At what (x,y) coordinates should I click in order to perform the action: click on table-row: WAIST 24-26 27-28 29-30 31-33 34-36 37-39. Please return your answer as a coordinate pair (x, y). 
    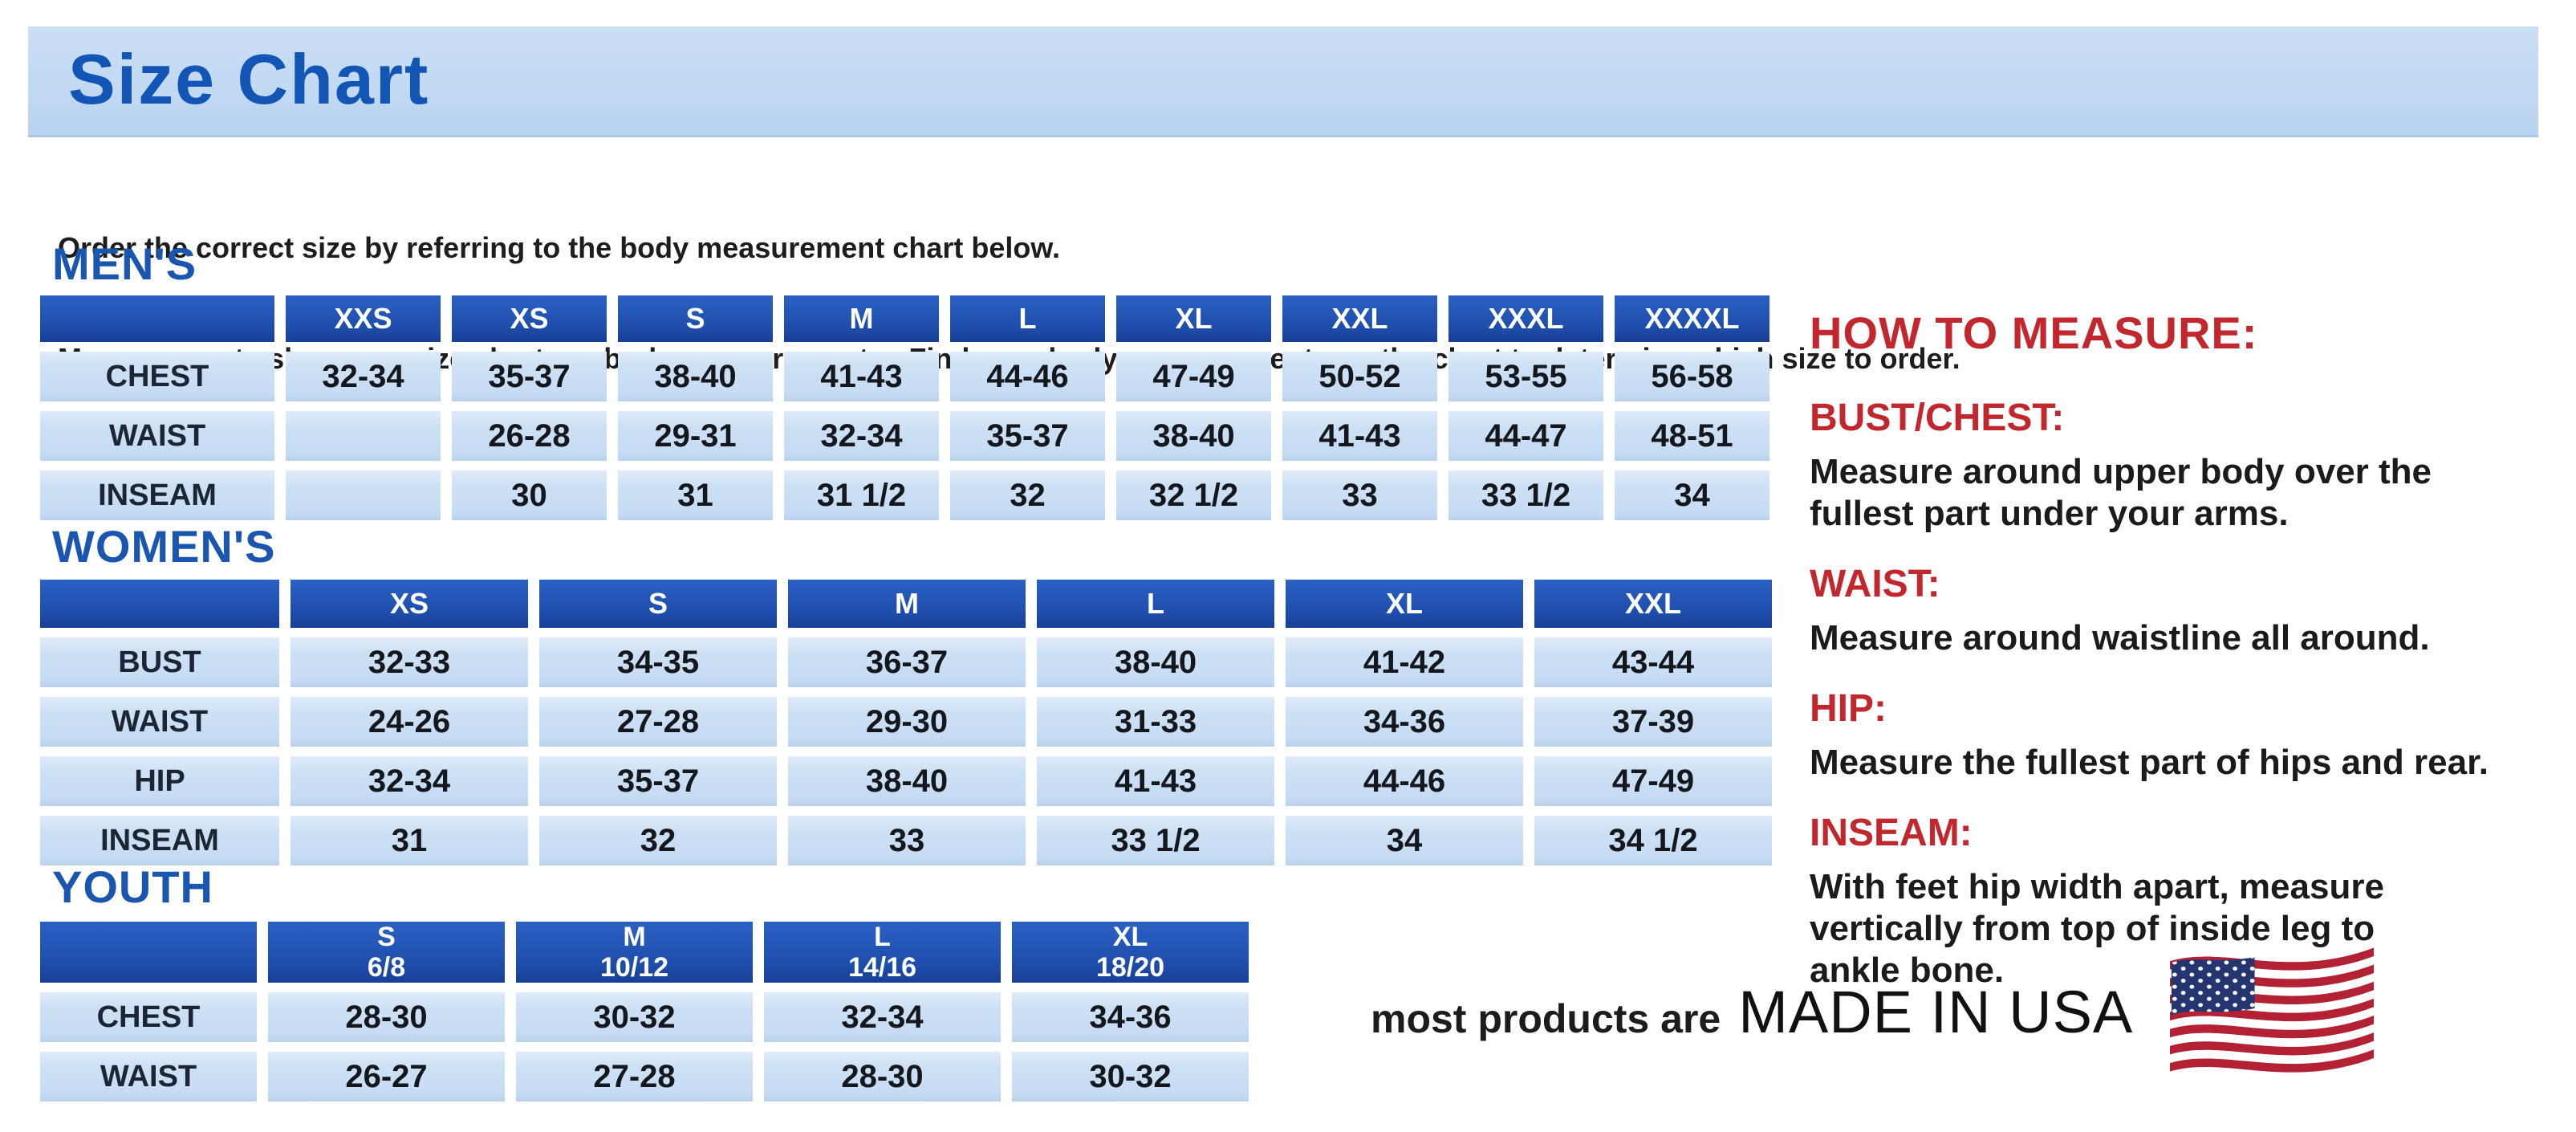
    Looking at the image, I should click on (906, 722).